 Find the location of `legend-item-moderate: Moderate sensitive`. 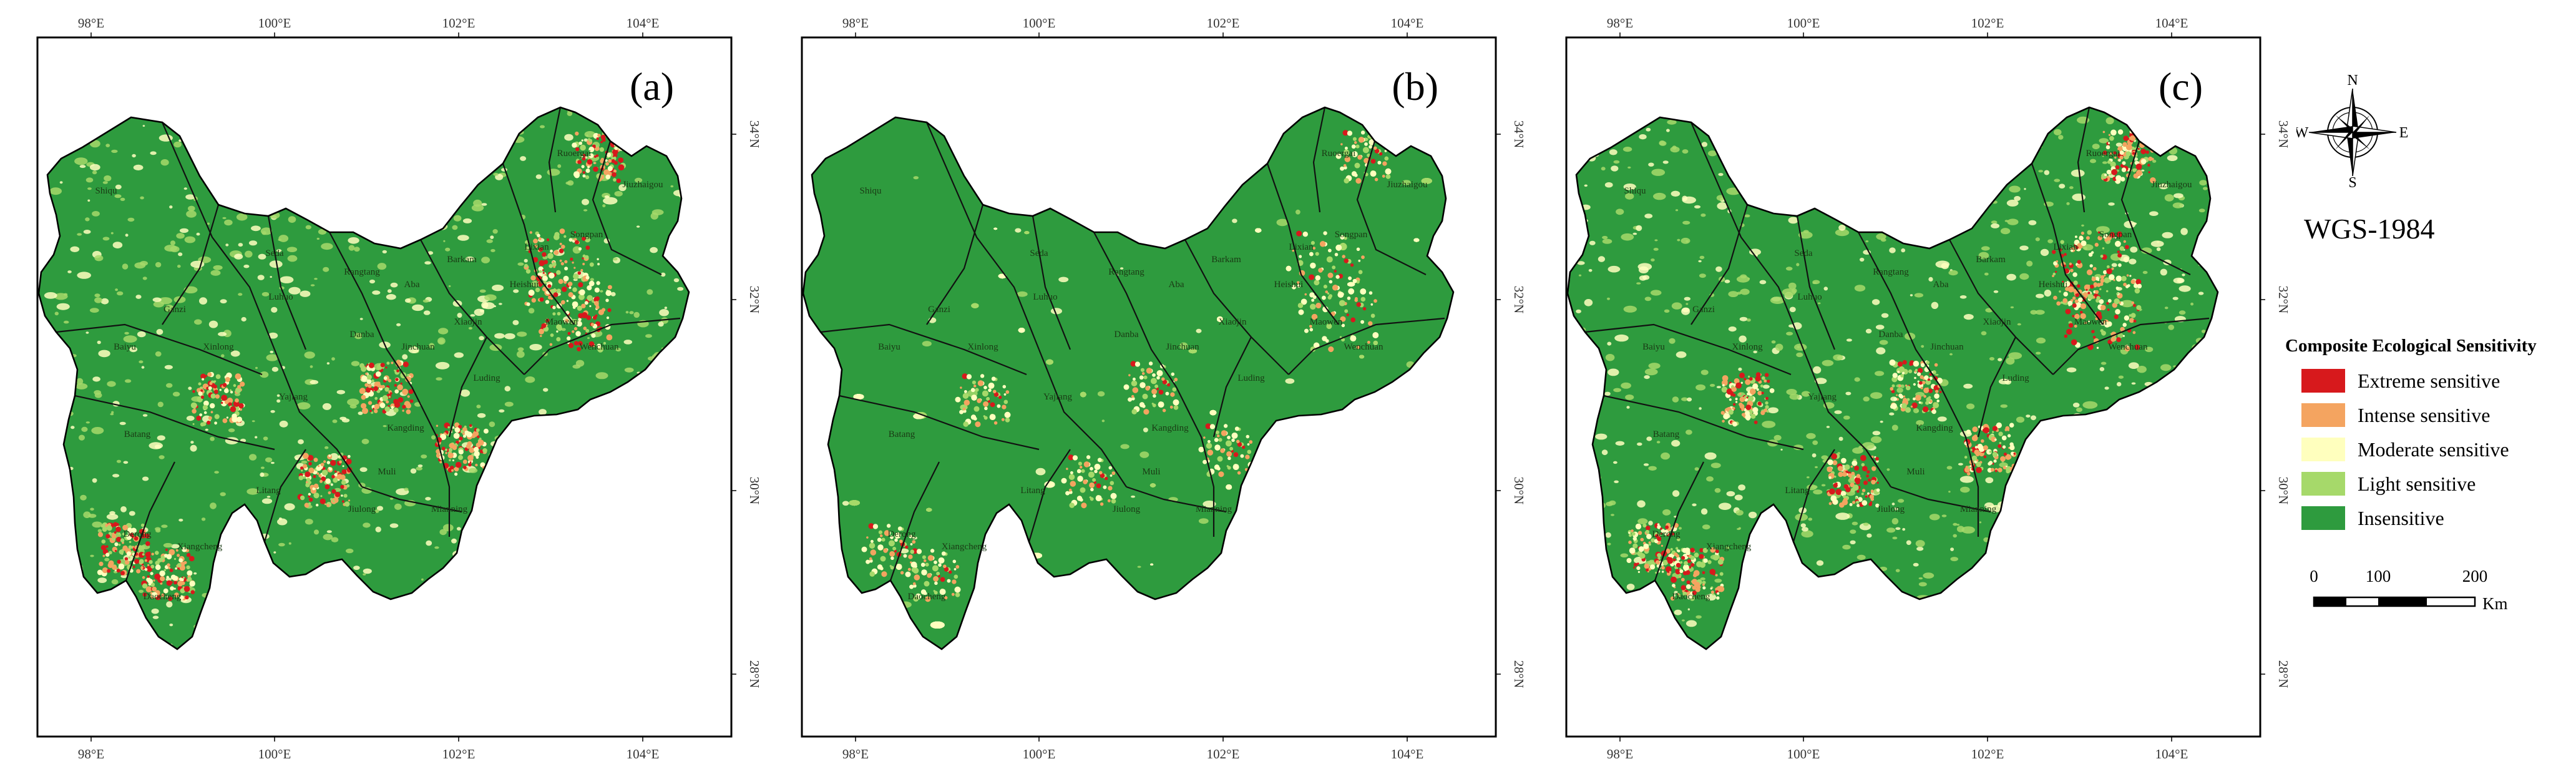

legend-item-moderate: Moderate sensitive is located at coordinates (2405, 449).